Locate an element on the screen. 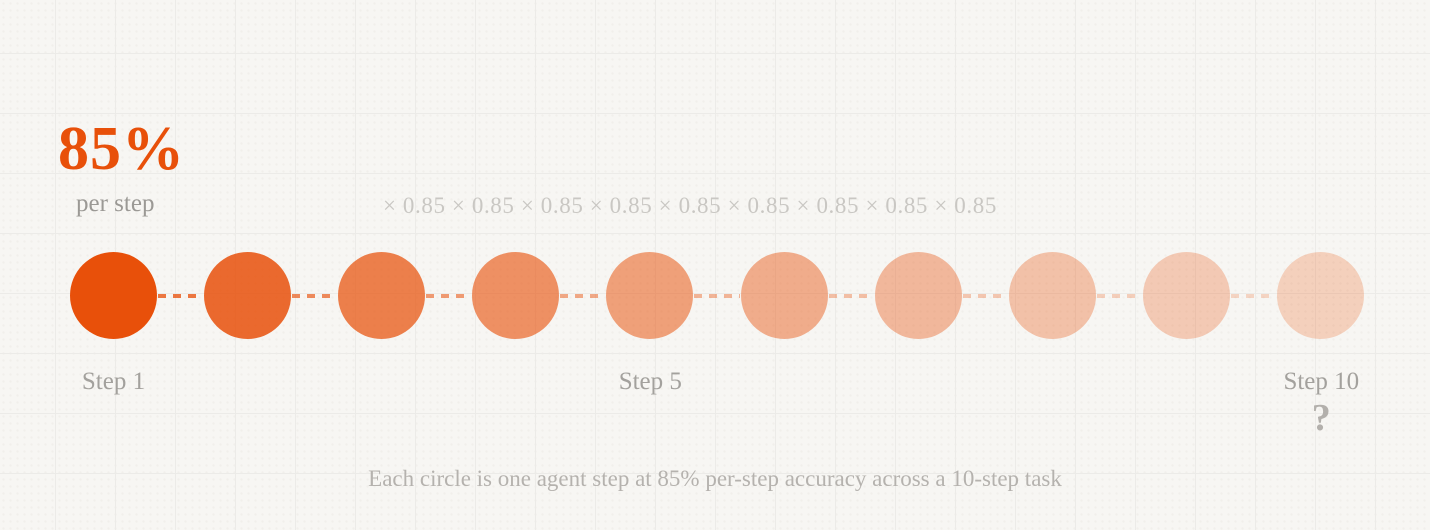 This screenshot has width=1430, height=530. per-step-rate-value: 85% is located at coordinates (121, 149).